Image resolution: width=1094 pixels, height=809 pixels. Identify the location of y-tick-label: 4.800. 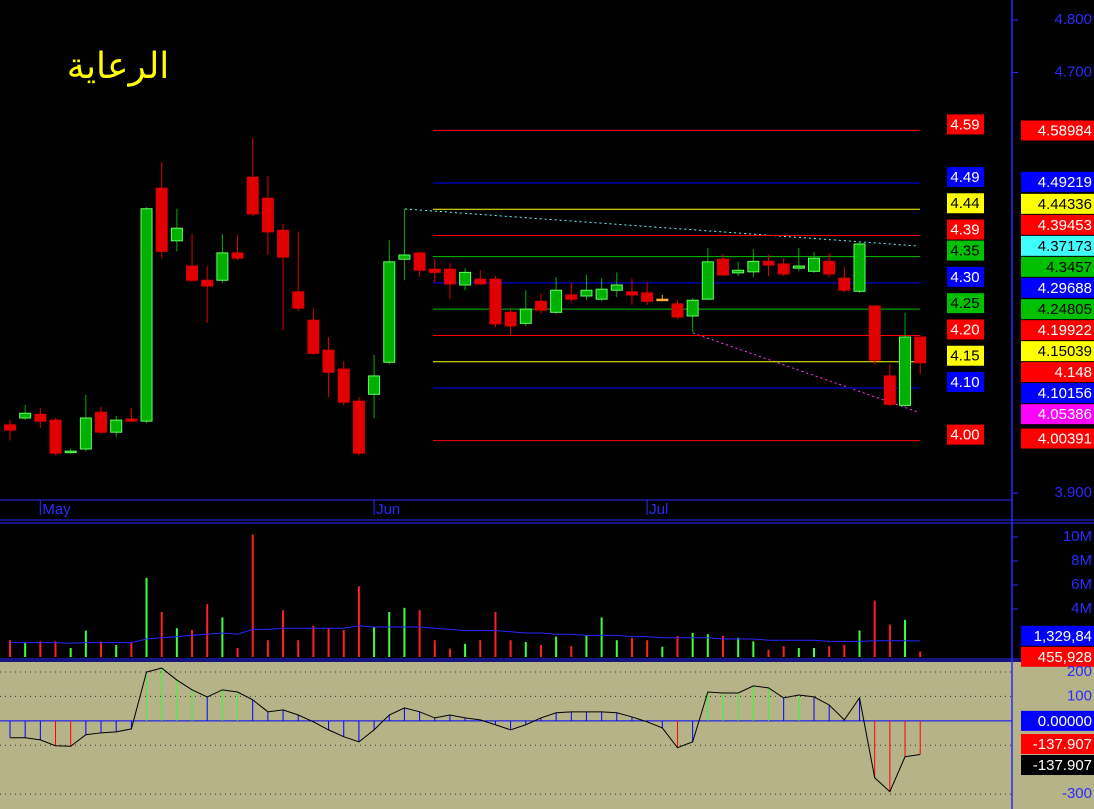
(1073, 19).